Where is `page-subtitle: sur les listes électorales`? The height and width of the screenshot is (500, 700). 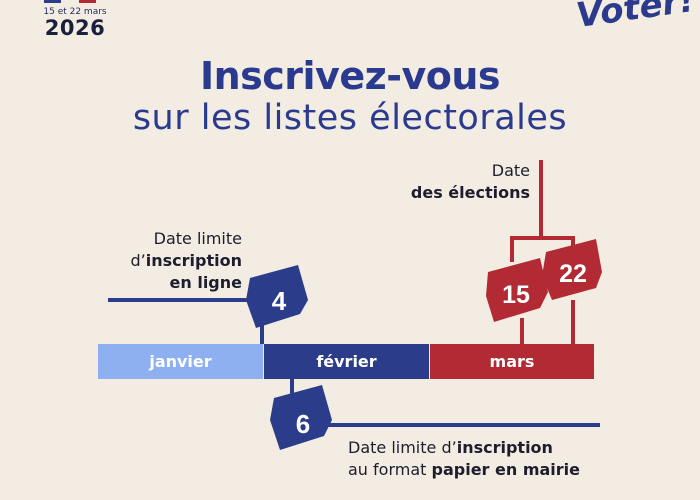
page-subtitle: sur les listes électorales is located at coordinates (350, 118).